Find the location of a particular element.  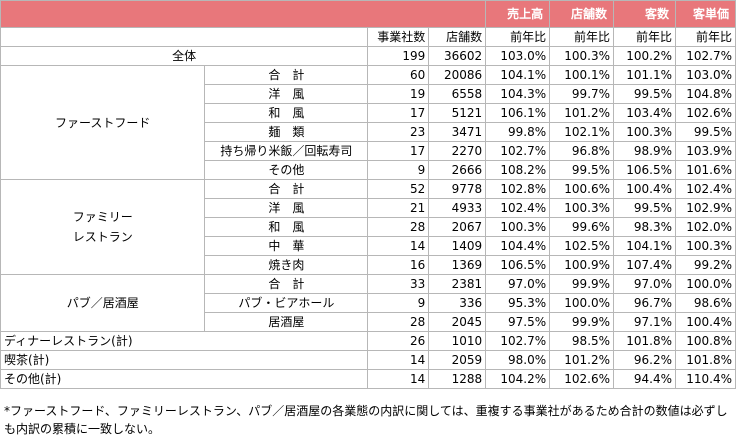

cell-yoy-stores: 100.6% is located at coordinates (582, 189).